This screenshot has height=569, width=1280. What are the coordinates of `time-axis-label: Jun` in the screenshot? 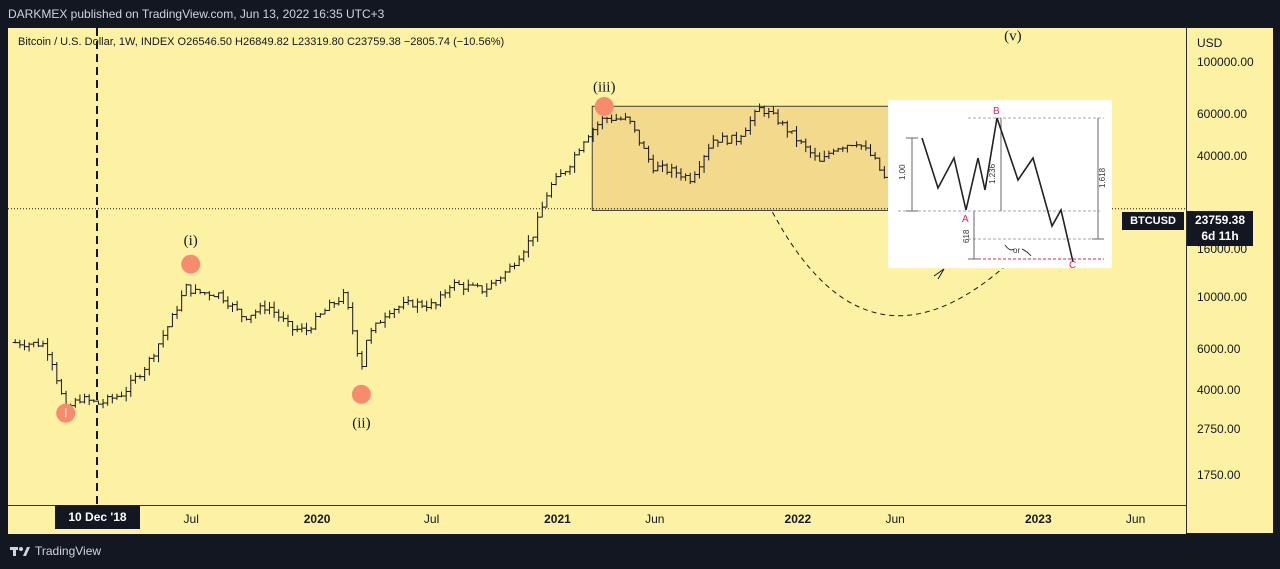 It's located at (1135, 519).